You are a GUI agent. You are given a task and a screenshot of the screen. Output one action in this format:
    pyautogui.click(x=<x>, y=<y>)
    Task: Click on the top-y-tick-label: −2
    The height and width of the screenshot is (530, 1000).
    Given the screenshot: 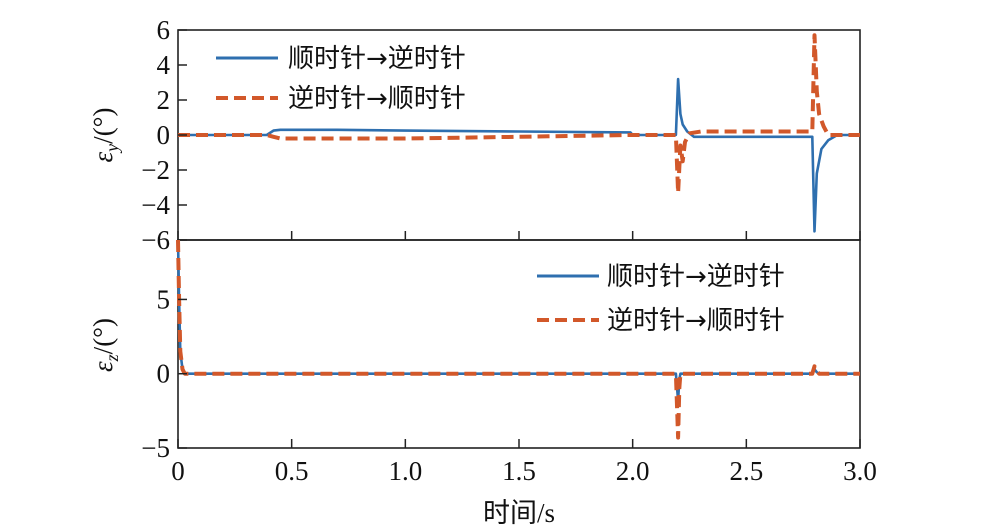 What is the action you would take?
    pyautogui.click(x=155, y=170)
    